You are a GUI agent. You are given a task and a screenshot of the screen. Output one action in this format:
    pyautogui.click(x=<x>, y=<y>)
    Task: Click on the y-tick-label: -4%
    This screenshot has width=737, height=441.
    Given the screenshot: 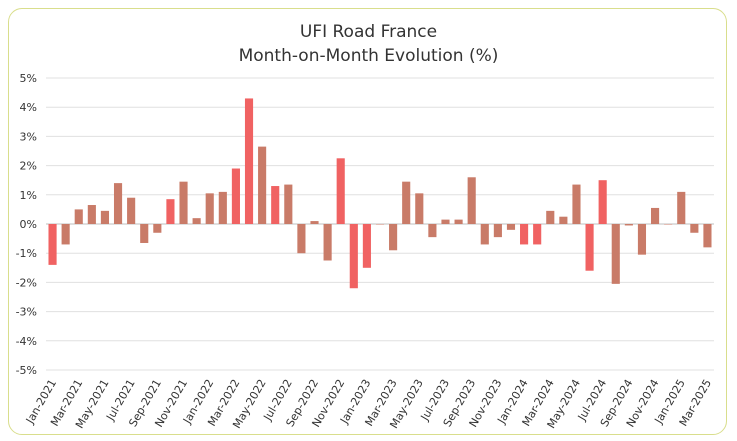 What is the action you would take?
    pyautogui.click(x=26, y=341)
    